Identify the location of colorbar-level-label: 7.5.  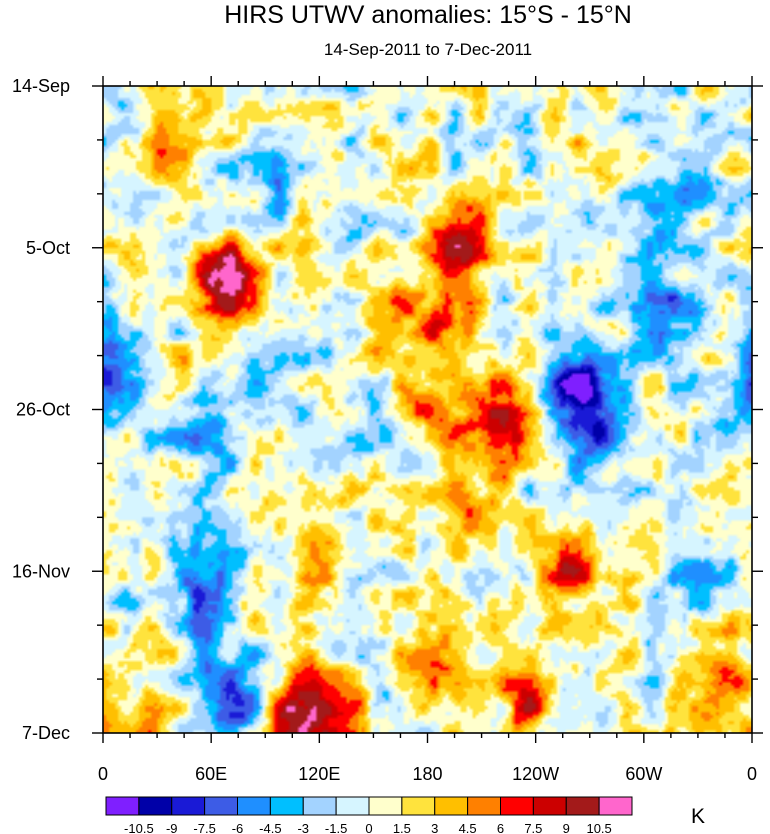
(533, 827).